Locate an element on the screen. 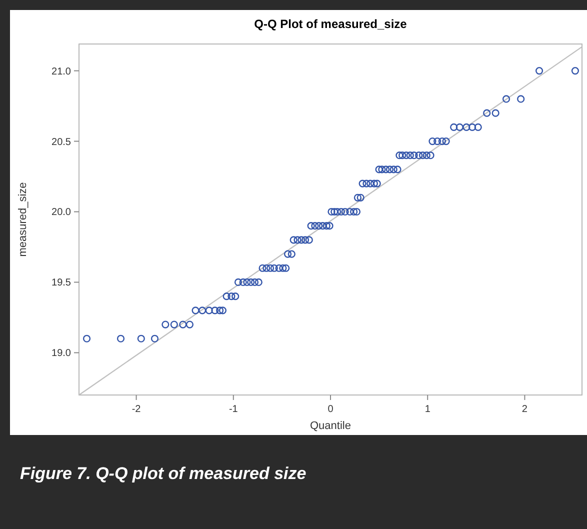  x-axis-title: Quantile is located at coordinates (330, 426).